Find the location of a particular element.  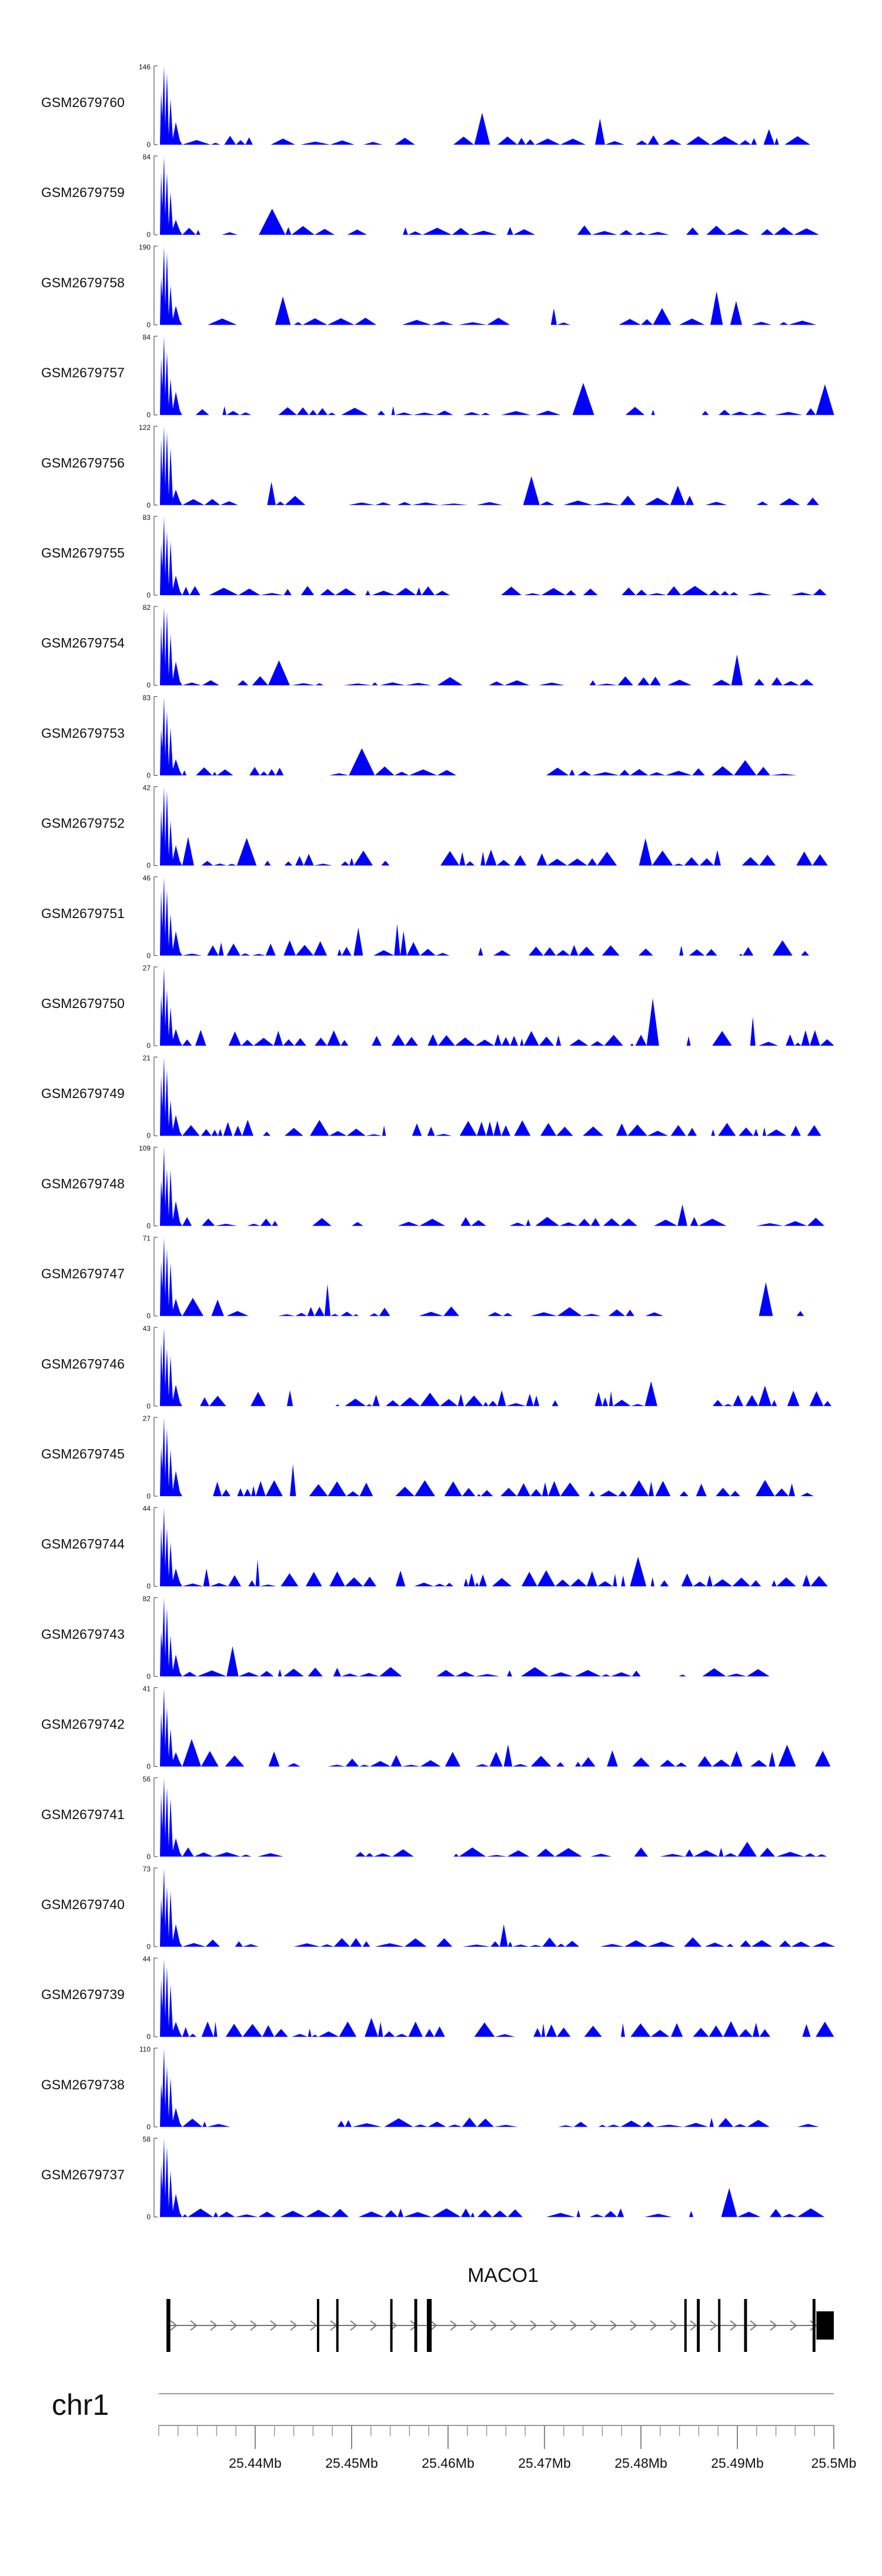

track-name-label: GSM2679752 is located at coordinates (83, 823).